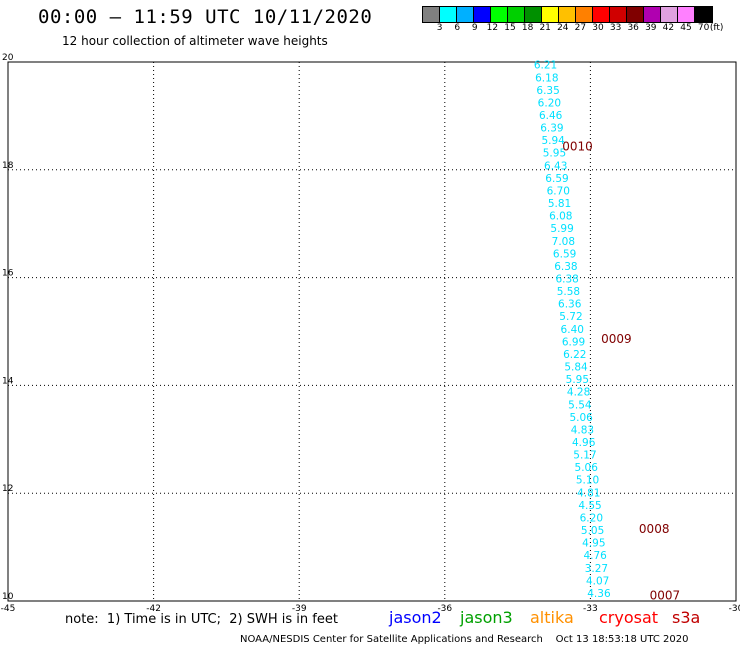 The width and height of the screenshot is (740, 650). I want to click on wave-height-label: 3.27, so click(596, 569).